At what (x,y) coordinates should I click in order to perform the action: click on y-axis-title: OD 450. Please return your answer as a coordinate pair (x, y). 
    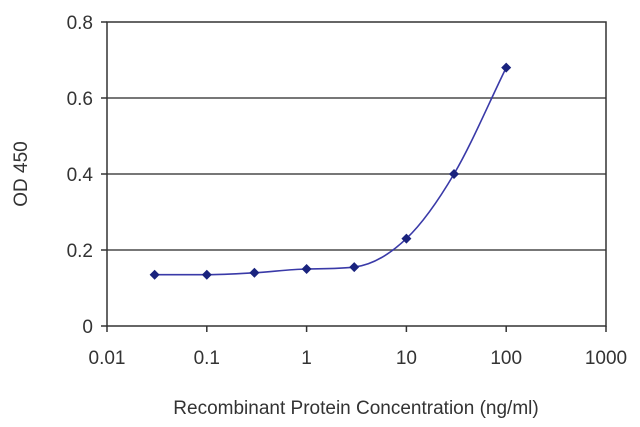
    Looking at the image, I should click on (21, 173).